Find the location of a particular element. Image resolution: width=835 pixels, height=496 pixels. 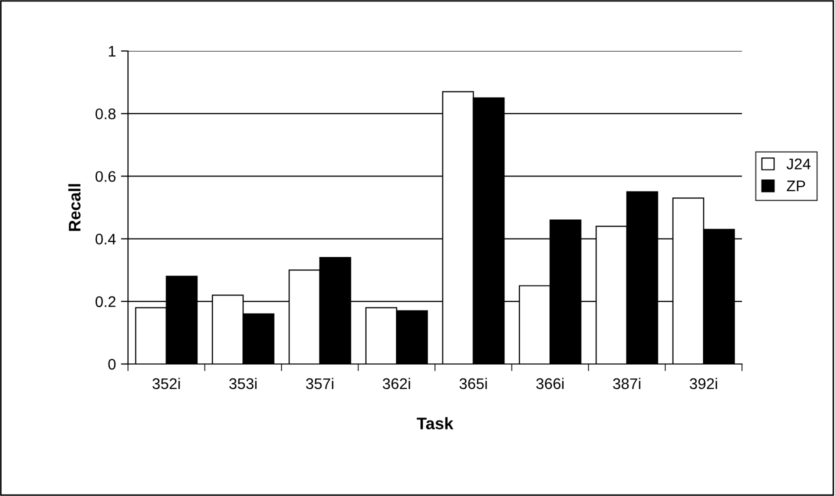

x-tick-label: 352i is located at coordinates (166, 384).